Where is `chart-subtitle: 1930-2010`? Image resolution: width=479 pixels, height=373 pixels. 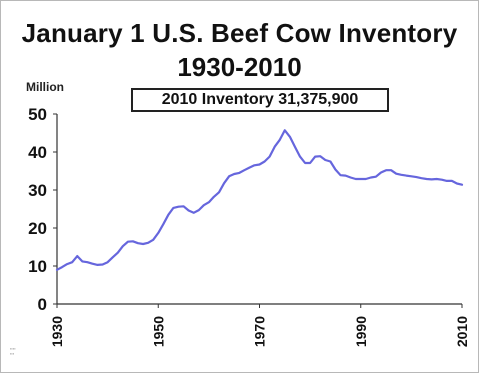 chart-subtitle: 1930-2010 is located at coordinates (239, 67).